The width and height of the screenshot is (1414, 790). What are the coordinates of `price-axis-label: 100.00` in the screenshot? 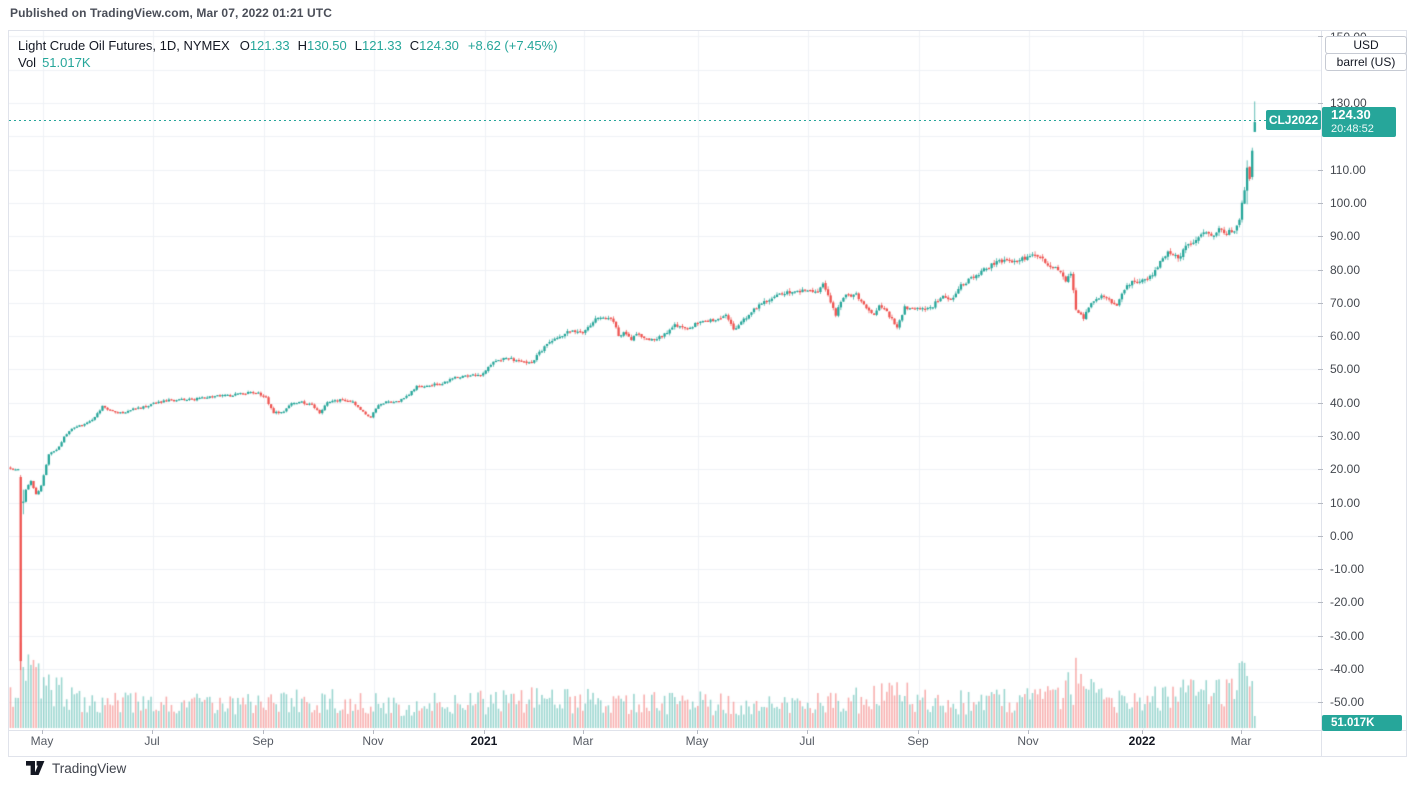 It's located at (1348, 202).